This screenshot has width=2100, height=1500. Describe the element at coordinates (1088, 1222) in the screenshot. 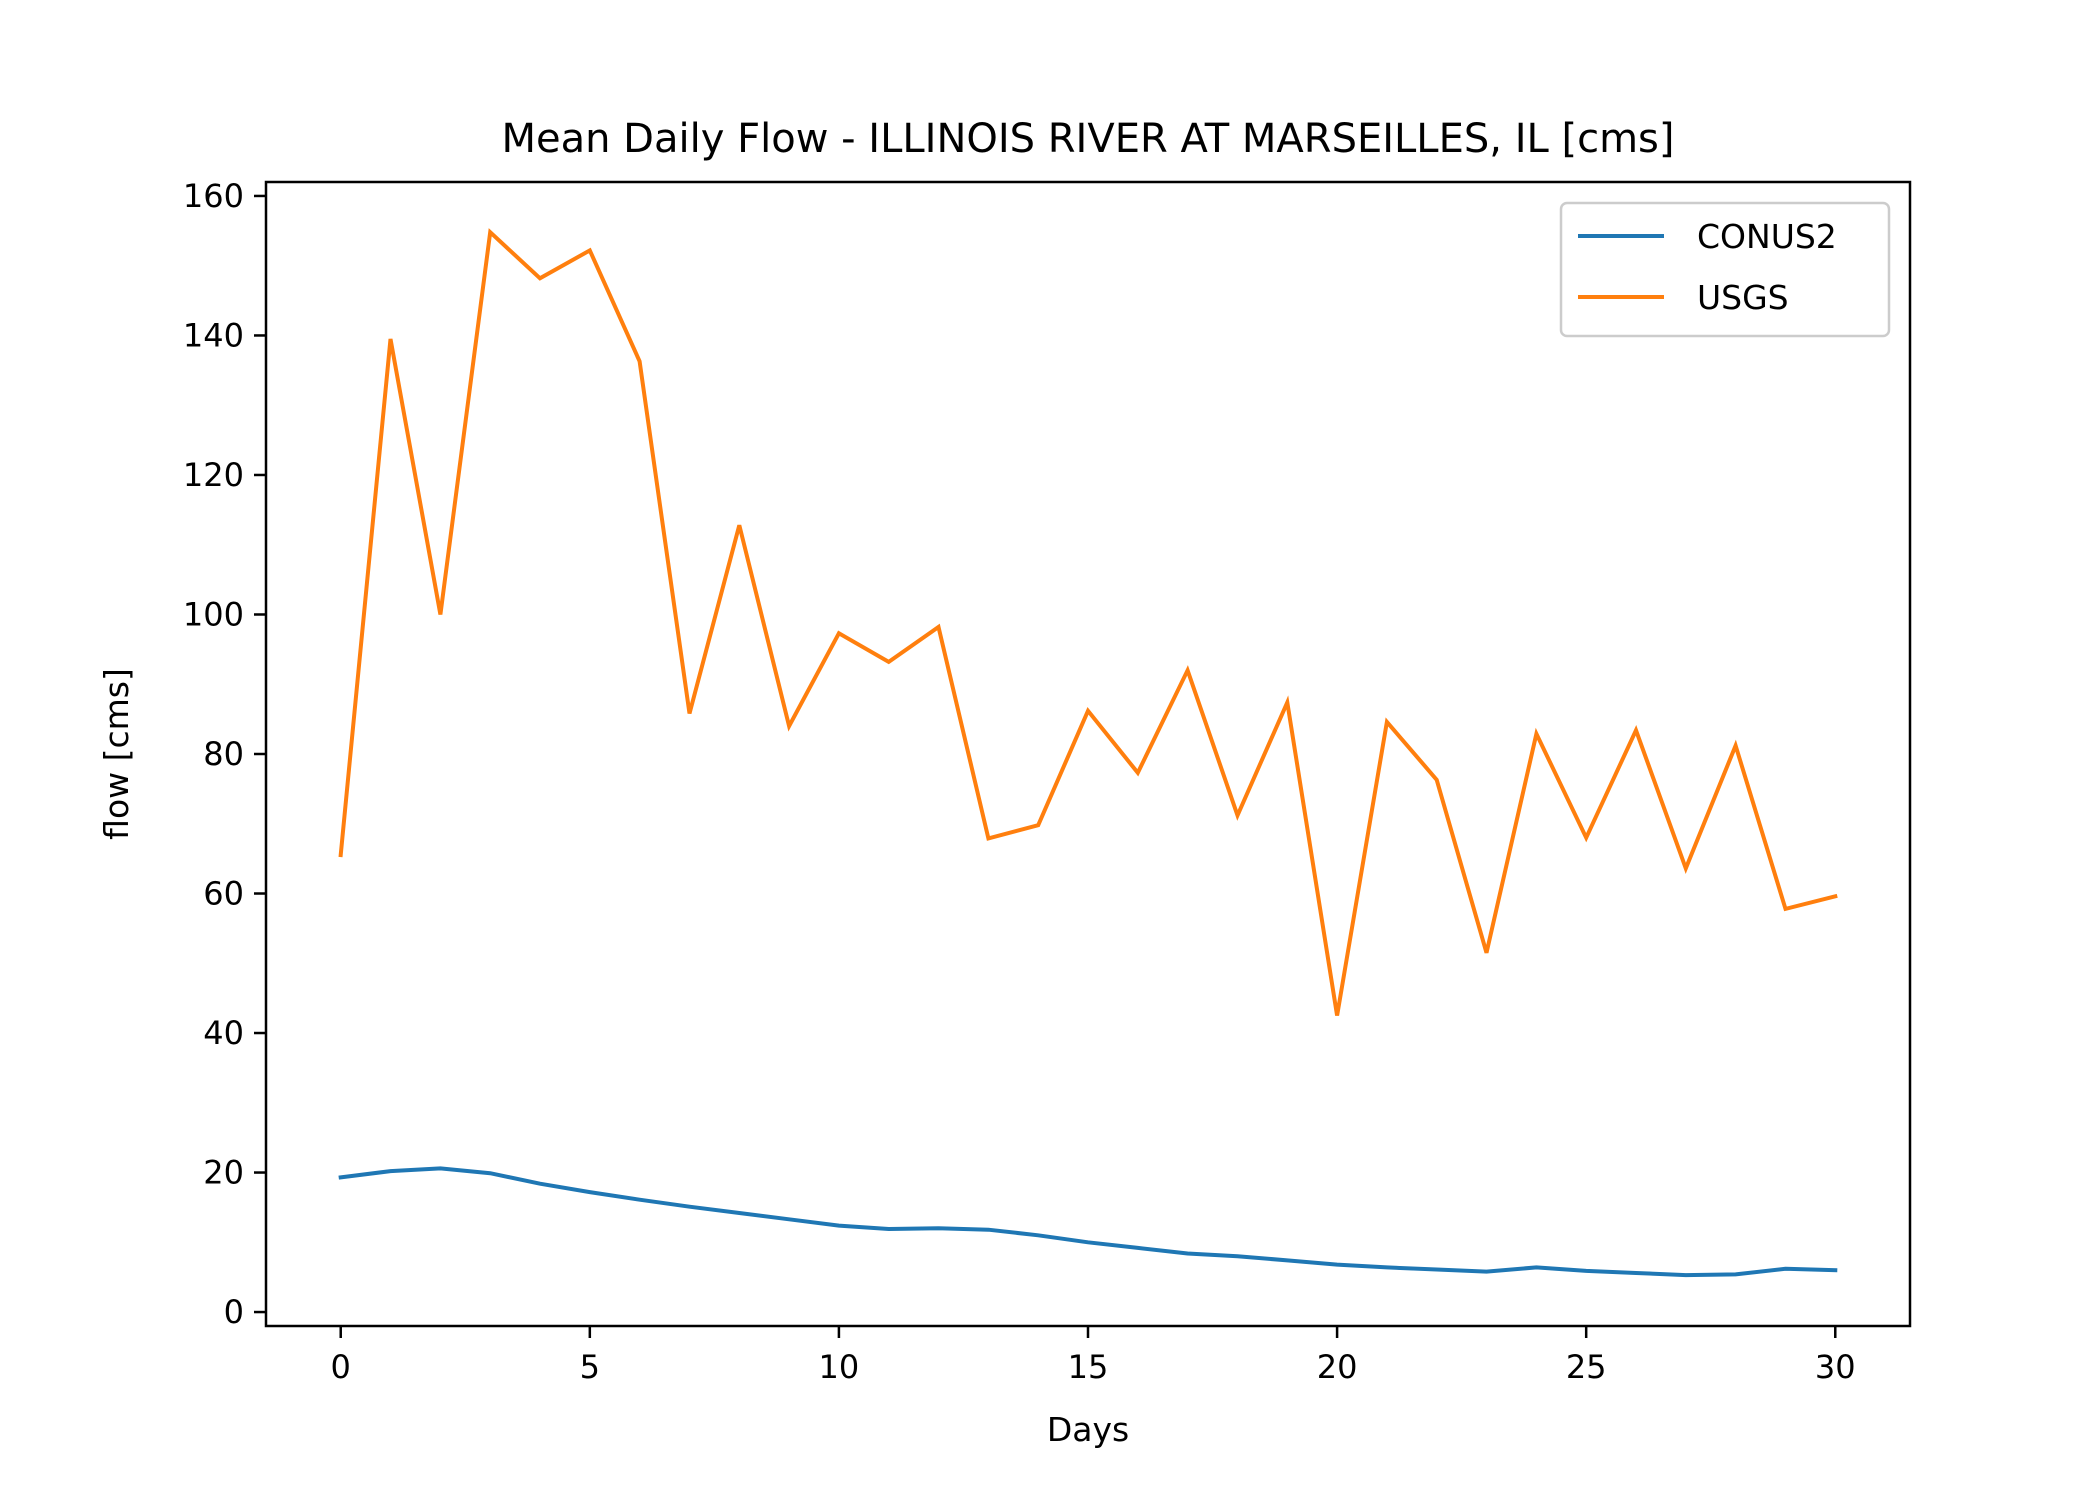

I see `series-line-conus2` at that location.